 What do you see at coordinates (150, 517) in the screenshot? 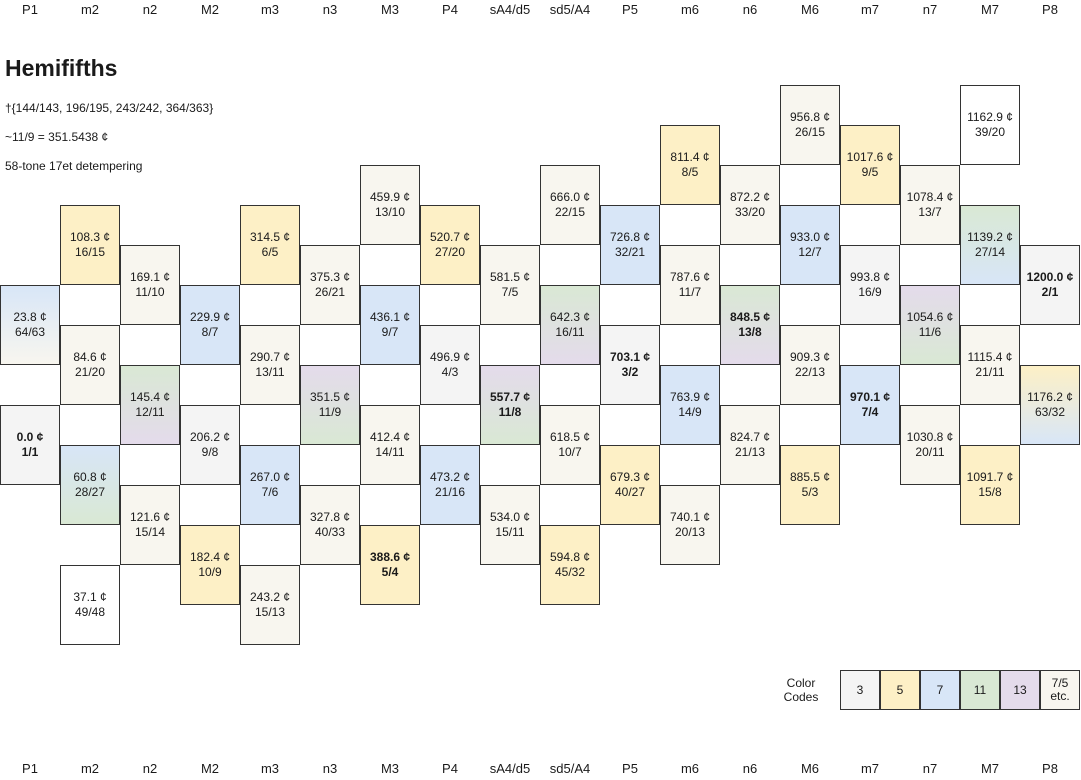
I see `cents-value: 121.6 ¢` at bounding box center [150, 517].